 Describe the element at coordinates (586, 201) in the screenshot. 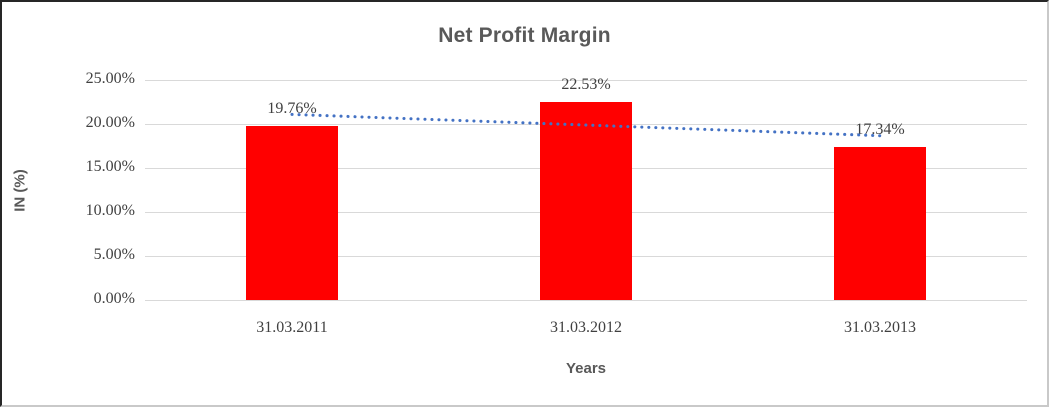

I see `bar-31.03.2012` at that location.